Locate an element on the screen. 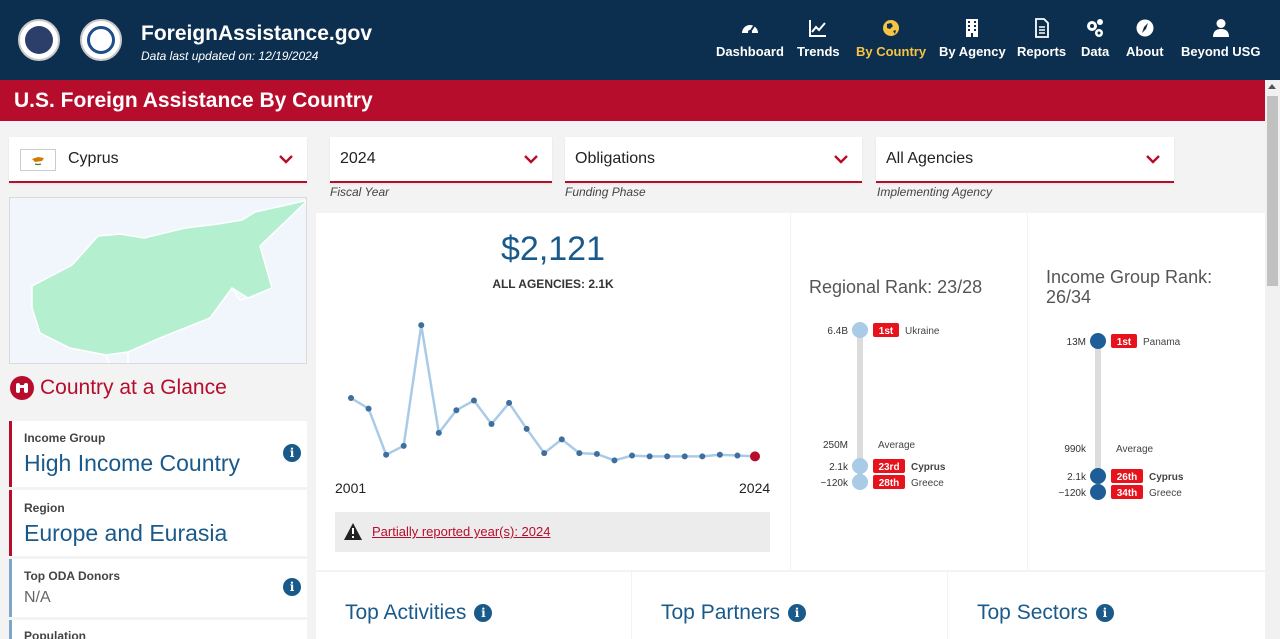  rank-average-value: 990k is located at coordinates (1075, 449).